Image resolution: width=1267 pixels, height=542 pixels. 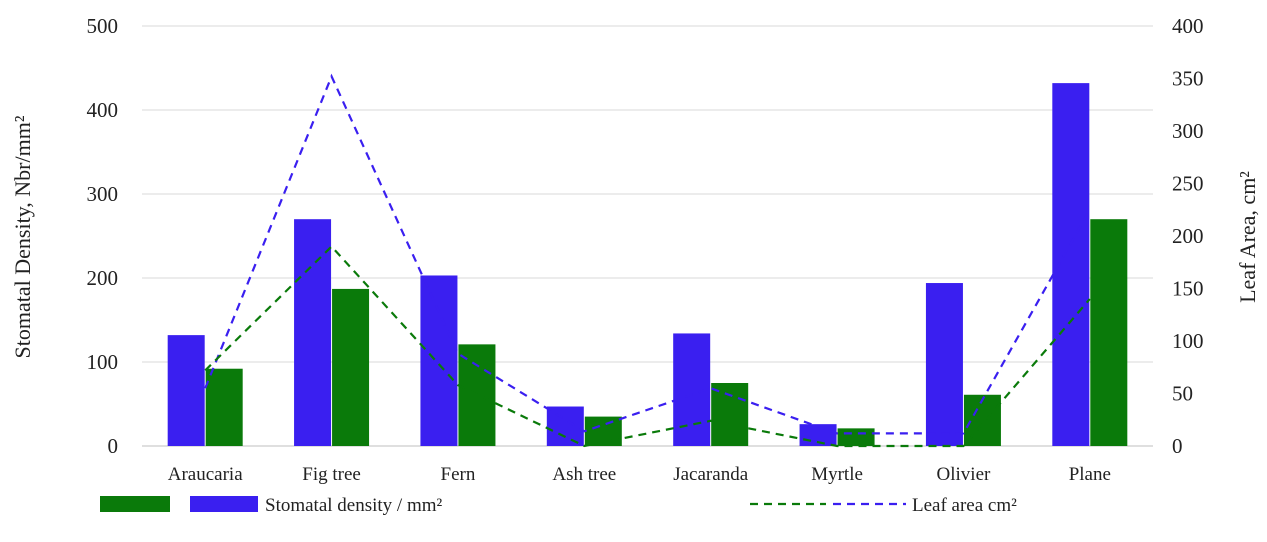 What do you see at coordinates (584, 474) in the screenshot?
I see `category-label: Ash tree` at bounding box center [584, 474].